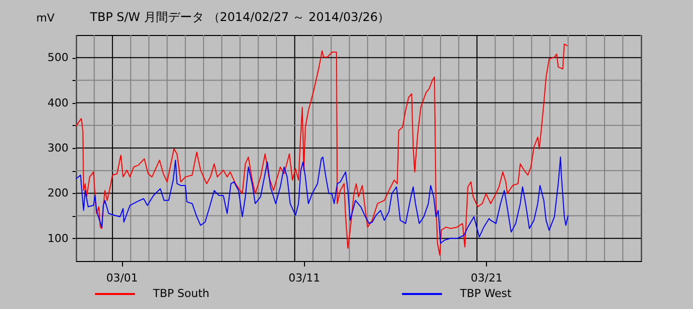 The height and width of the screenshot is (309, 693). What do you see at coordinates (58, 238) in the screenshot?
I see `y-tick-label: 100` at bounding box center [58, 238].